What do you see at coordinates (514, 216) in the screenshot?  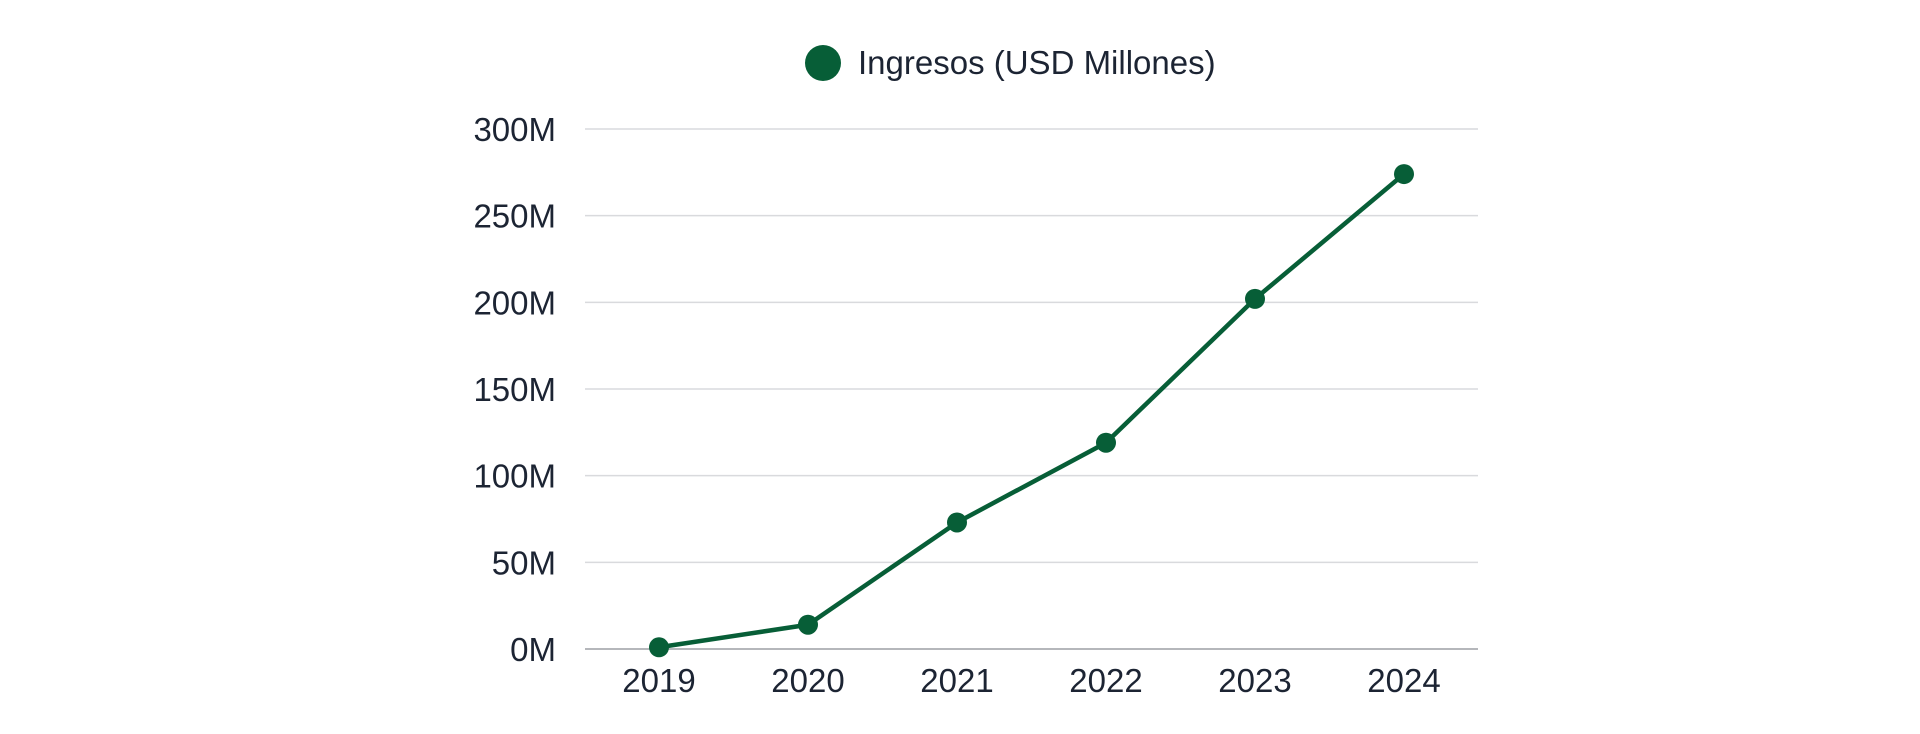 I see `y-tick-label: 250M` at bounding box center [514, 216].